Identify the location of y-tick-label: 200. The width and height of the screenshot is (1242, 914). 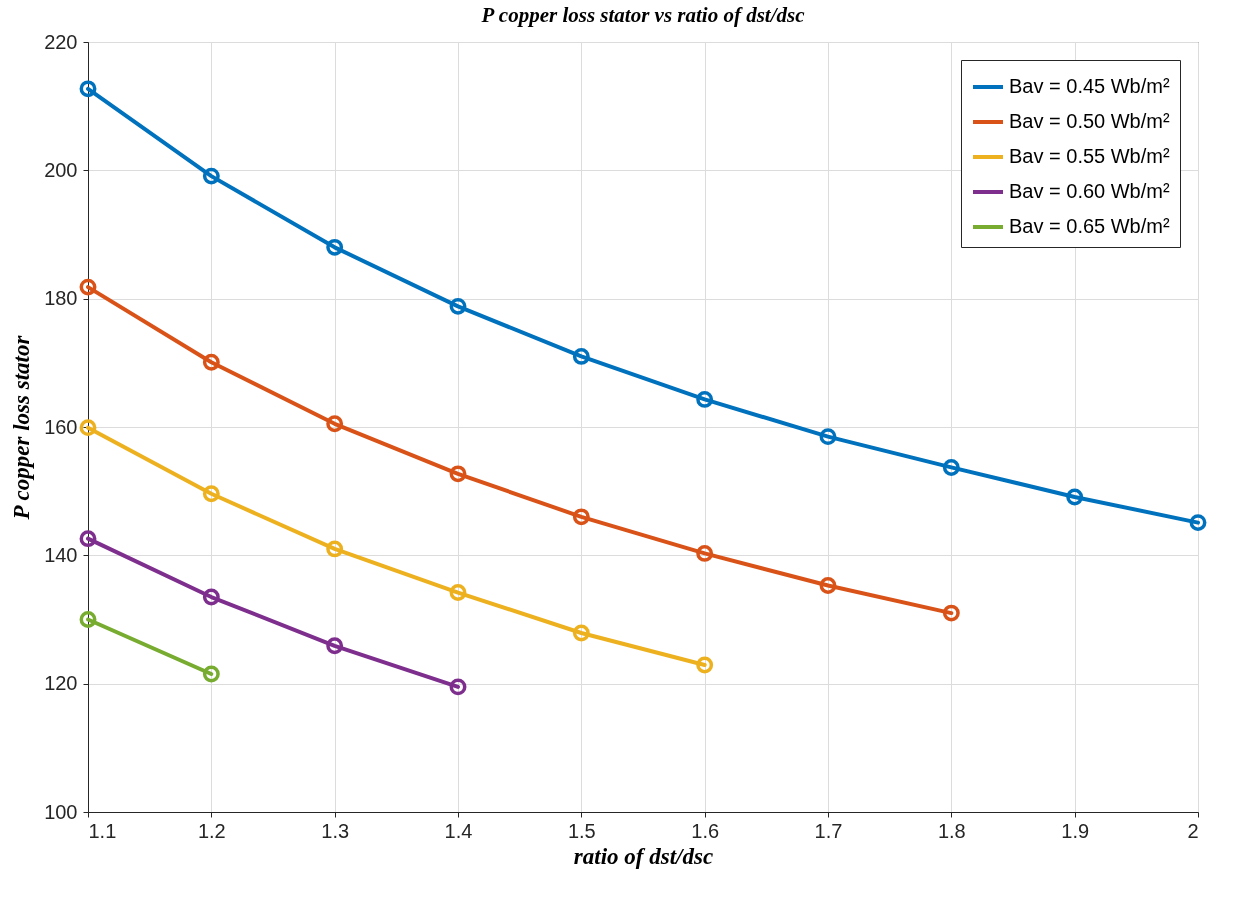
(61, 169).